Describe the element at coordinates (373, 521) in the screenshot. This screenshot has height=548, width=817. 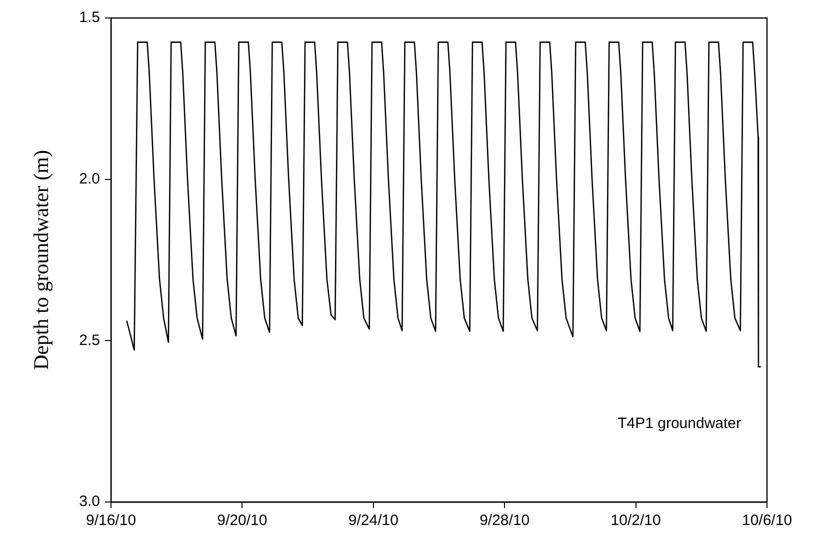
I see `x-tick-label: 9/24/10` at that location.